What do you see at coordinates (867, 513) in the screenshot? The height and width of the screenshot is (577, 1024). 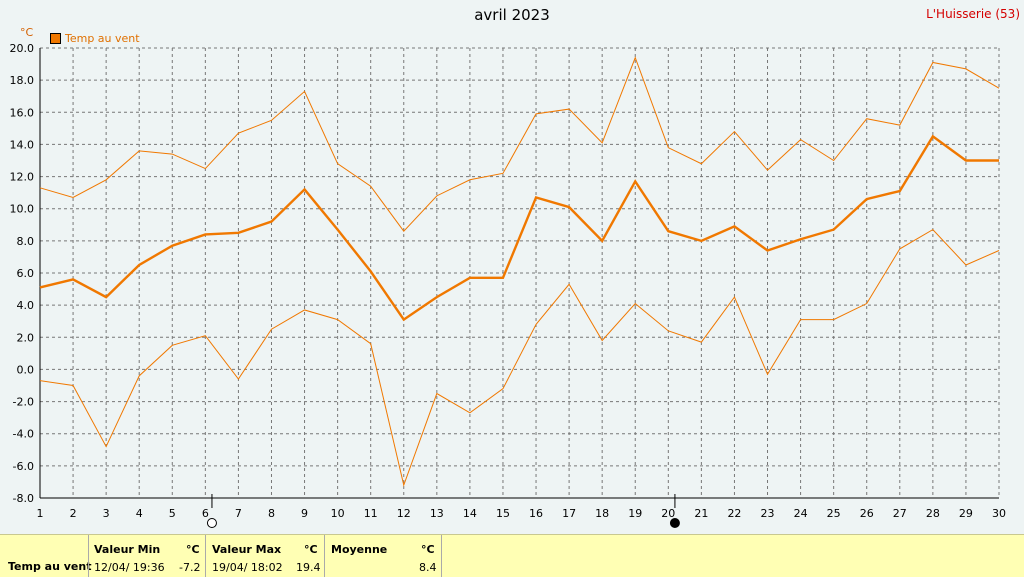 I see `x-tick-label: 26` at bounding box center [867, 513].